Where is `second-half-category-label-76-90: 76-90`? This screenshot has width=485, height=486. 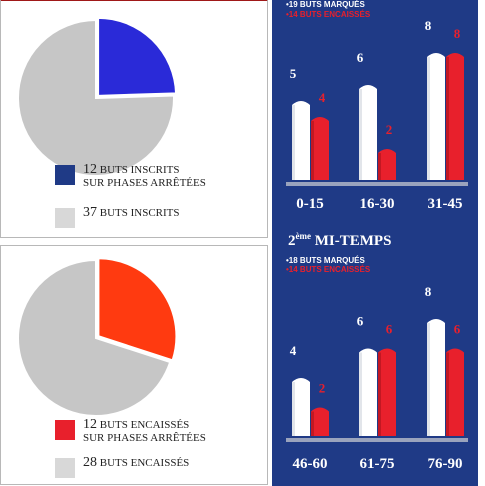 second-half-category-label-76-90: 76-90 is located at coordinates (445, 464).